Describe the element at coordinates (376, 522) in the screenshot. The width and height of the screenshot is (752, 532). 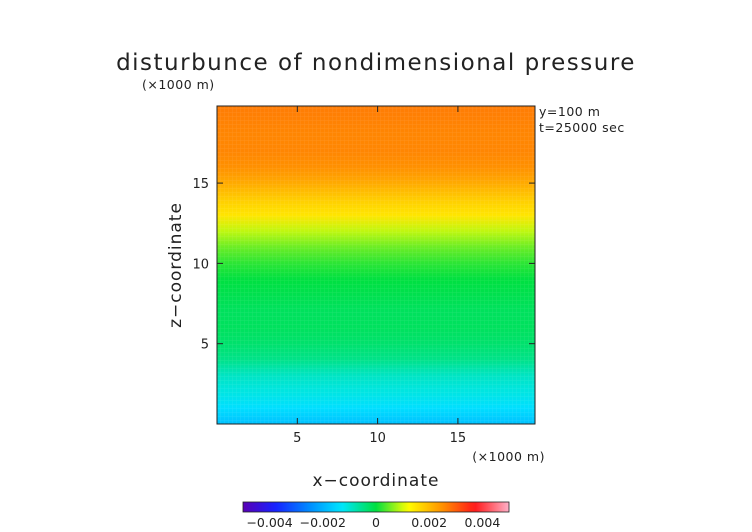
I see `colorbar-tick-label: 0` at that location.